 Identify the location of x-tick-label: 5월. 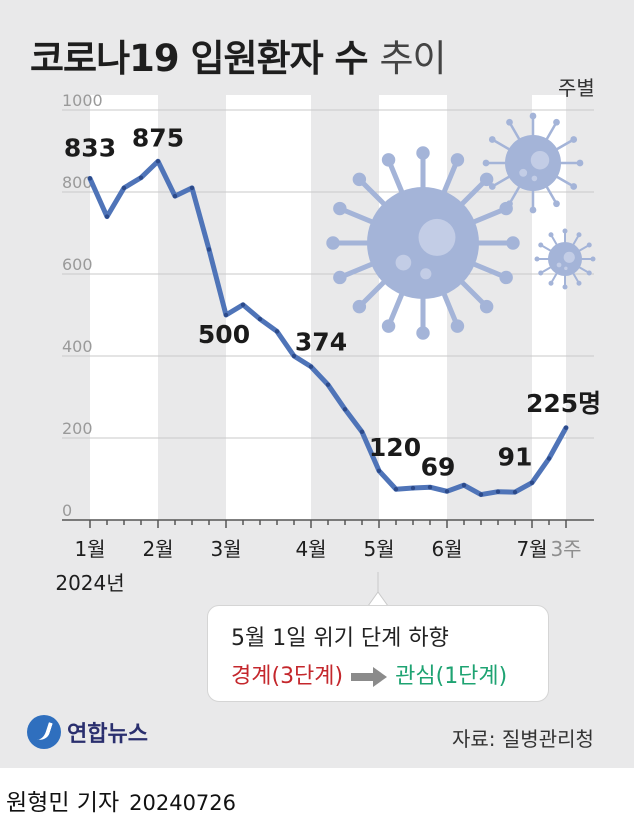
(378, 549).